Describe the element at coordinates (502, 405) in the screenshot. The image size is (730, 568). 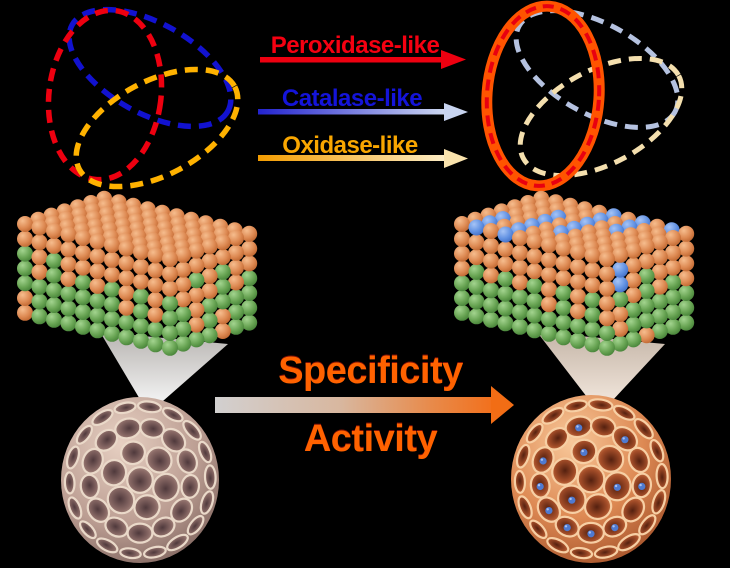
I see `transition-arrow-head` at that location.